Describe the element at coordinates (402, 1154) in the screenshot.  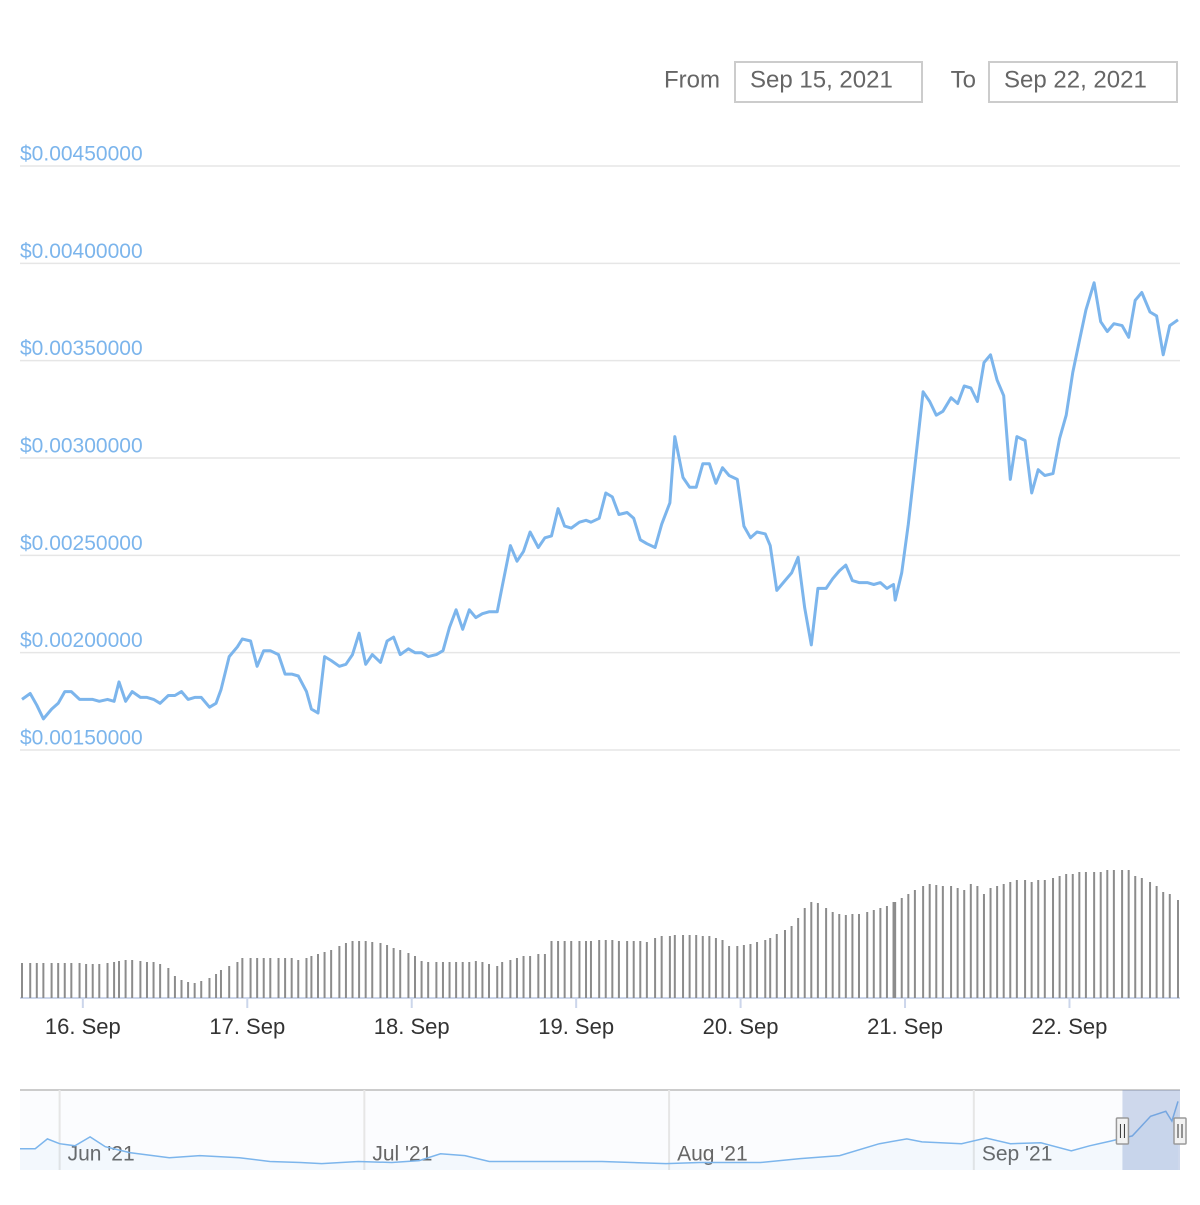
I see `navigator-tick-label: Jul '21` at that location.